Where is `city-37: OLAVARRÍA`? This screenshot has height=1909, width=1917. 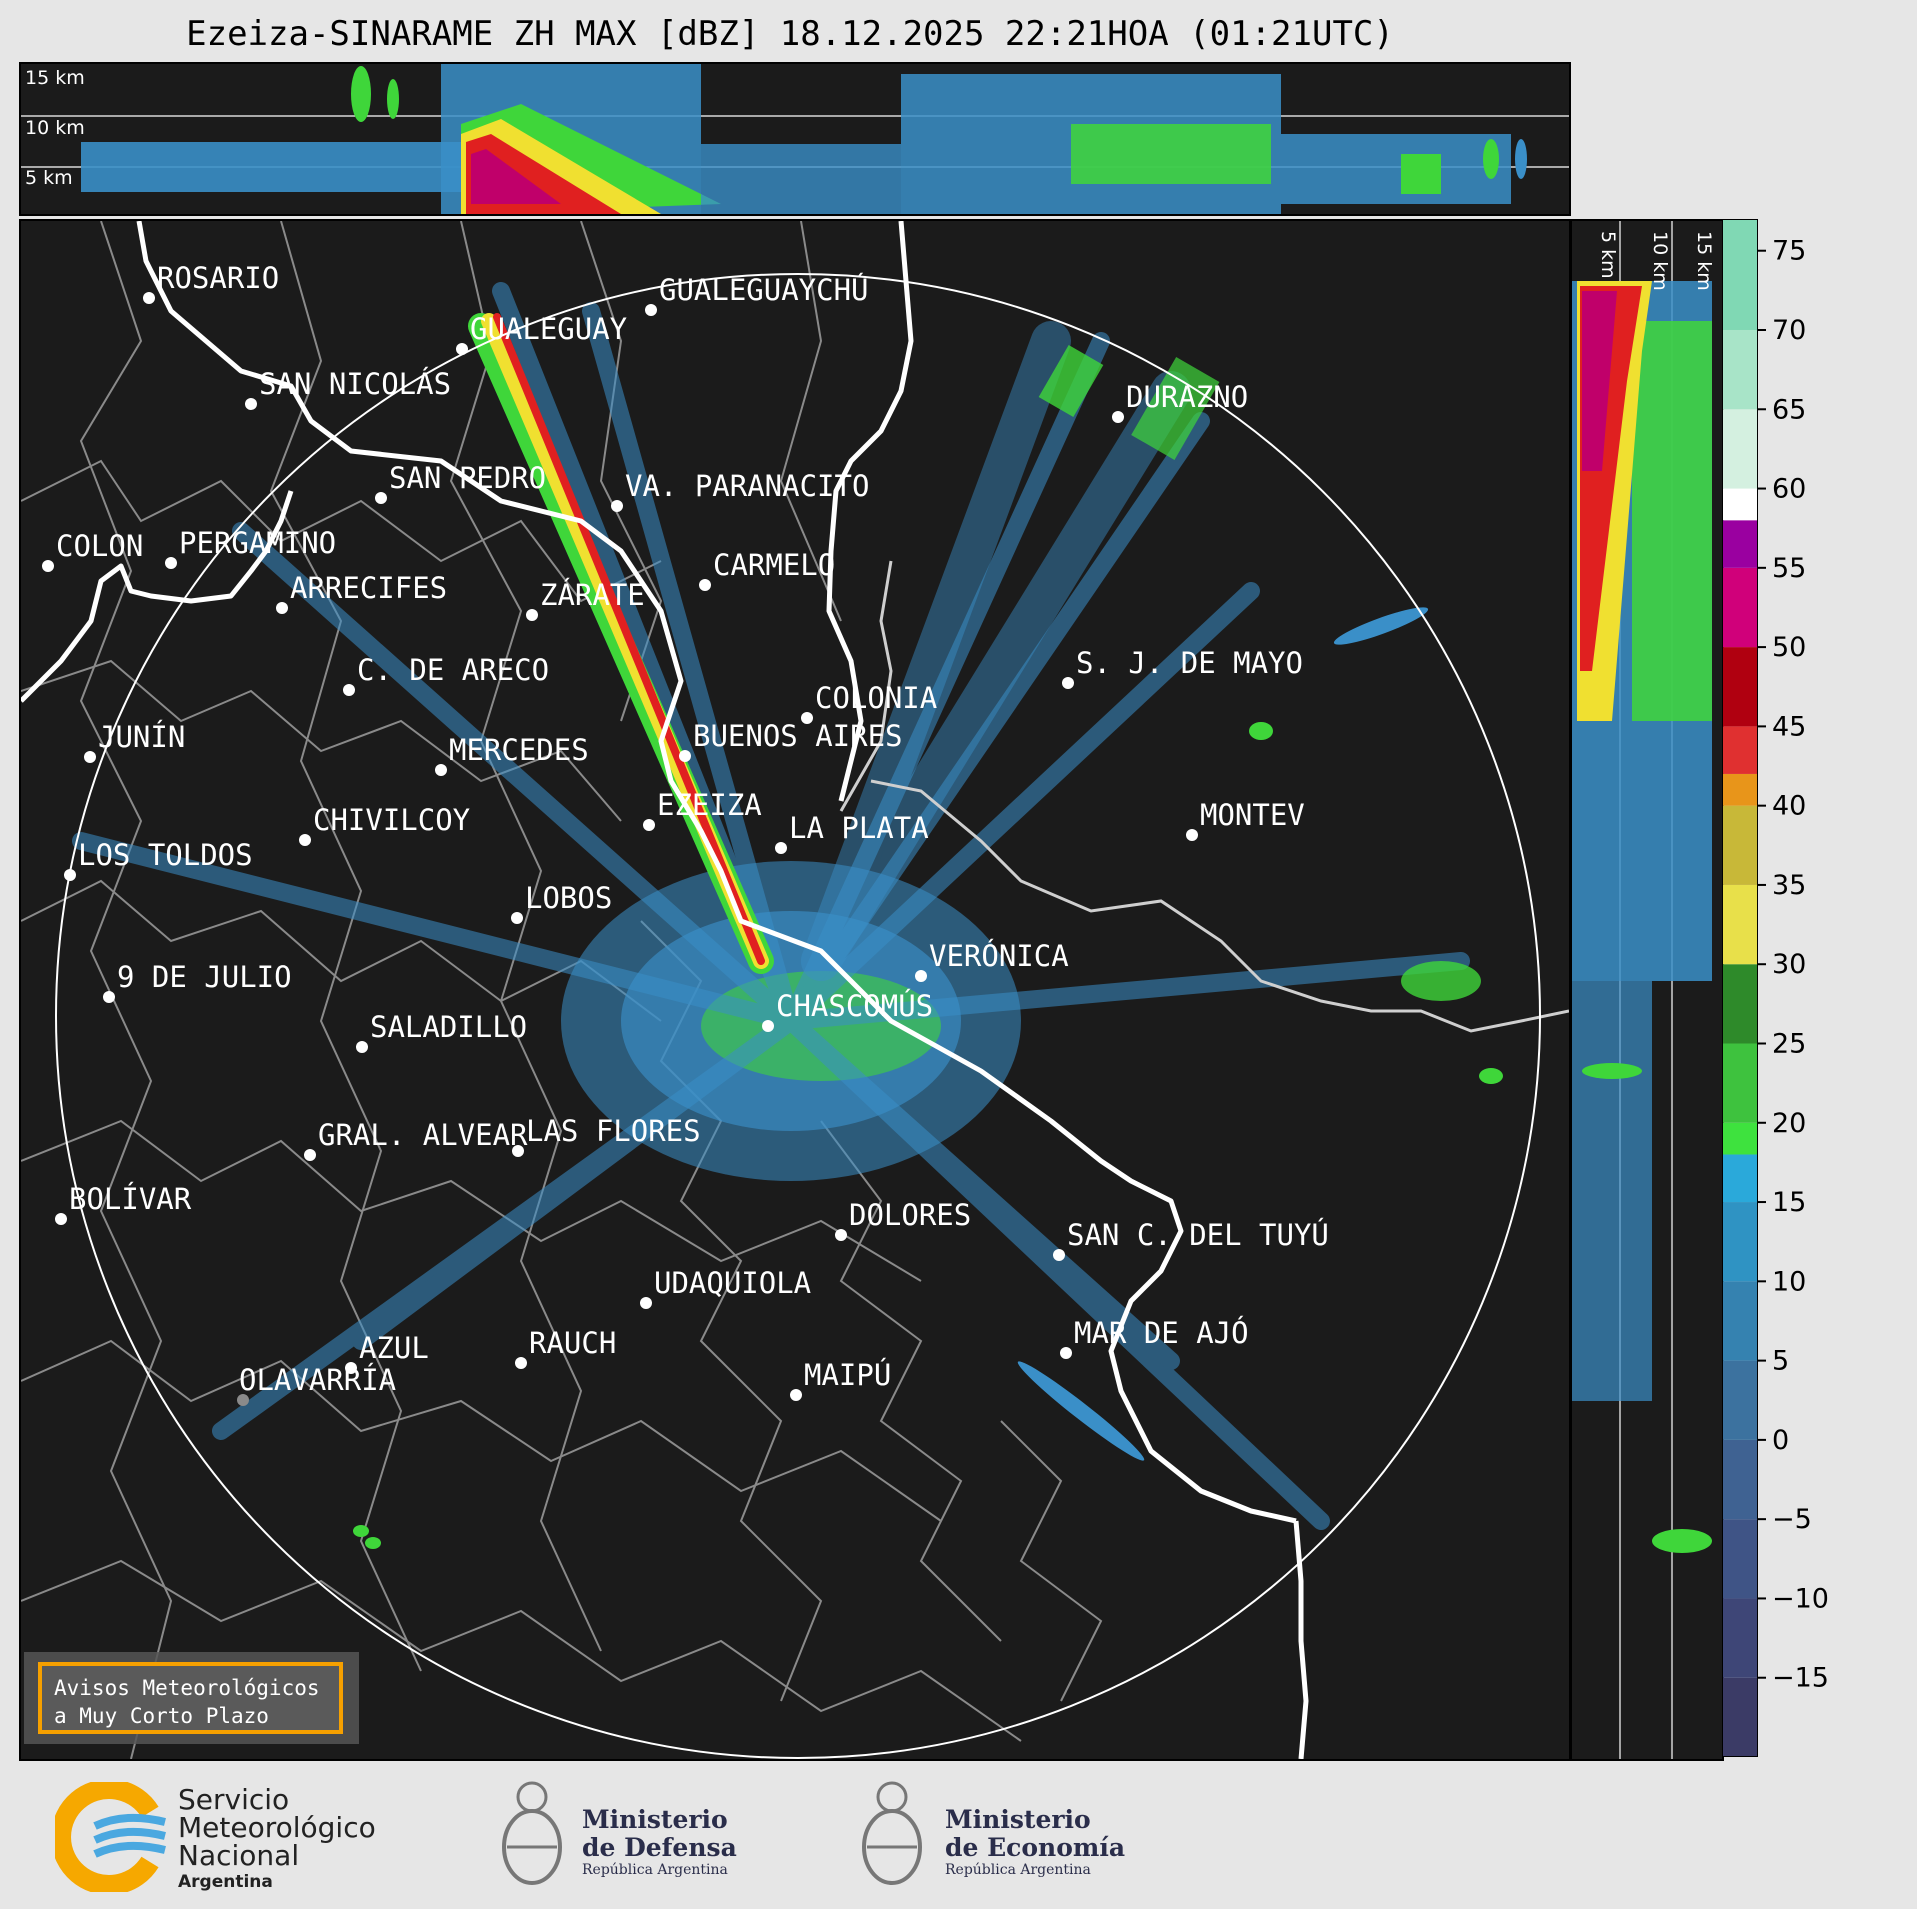 city-37: OLAVARRÍA is located at coordinates (316, 1384).